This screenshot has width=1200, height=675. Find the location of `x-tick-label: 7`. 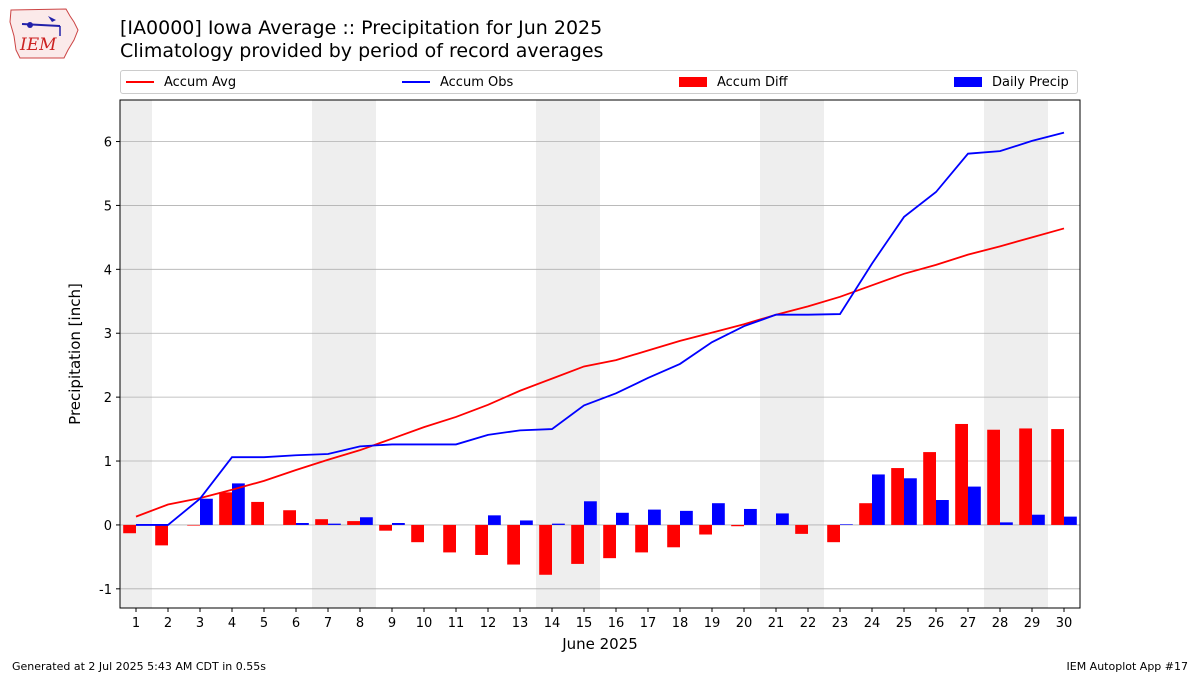

x-tick-label: 7 is located at coordinates (328, 623).